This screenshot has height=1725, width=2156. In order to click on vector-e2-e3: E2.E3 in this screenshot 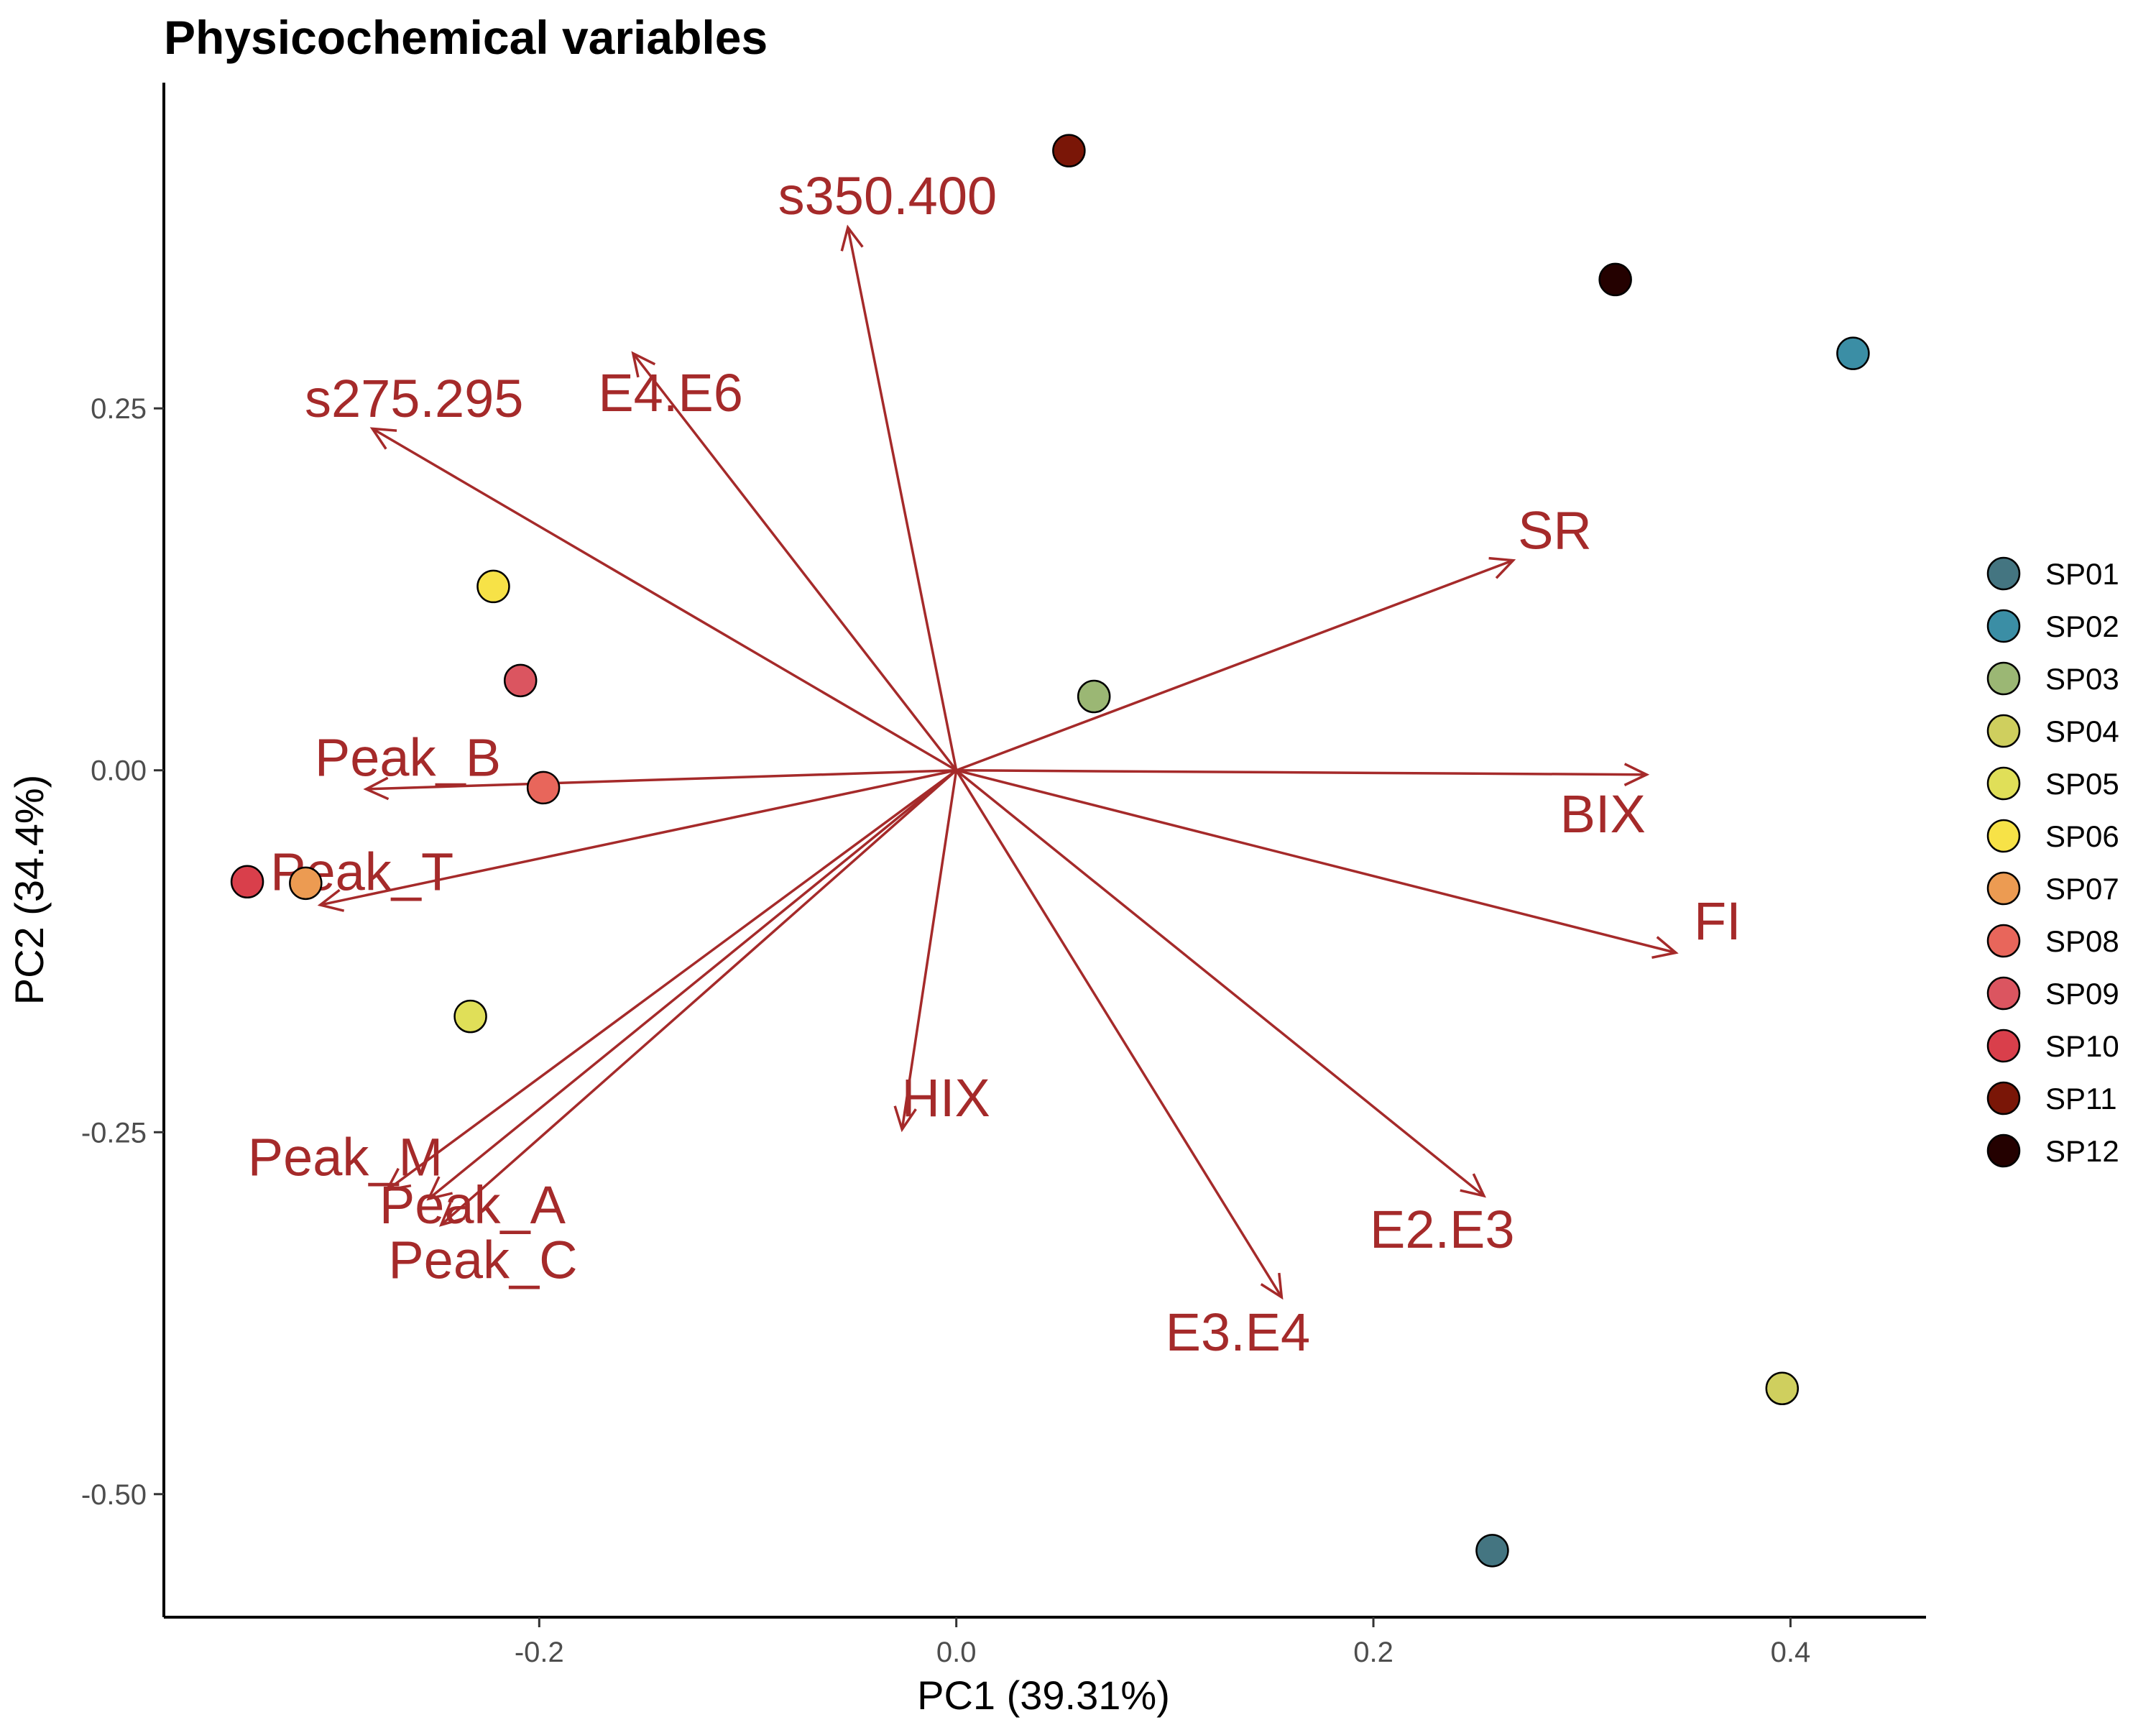, I will do `click(1235, 1014)`.